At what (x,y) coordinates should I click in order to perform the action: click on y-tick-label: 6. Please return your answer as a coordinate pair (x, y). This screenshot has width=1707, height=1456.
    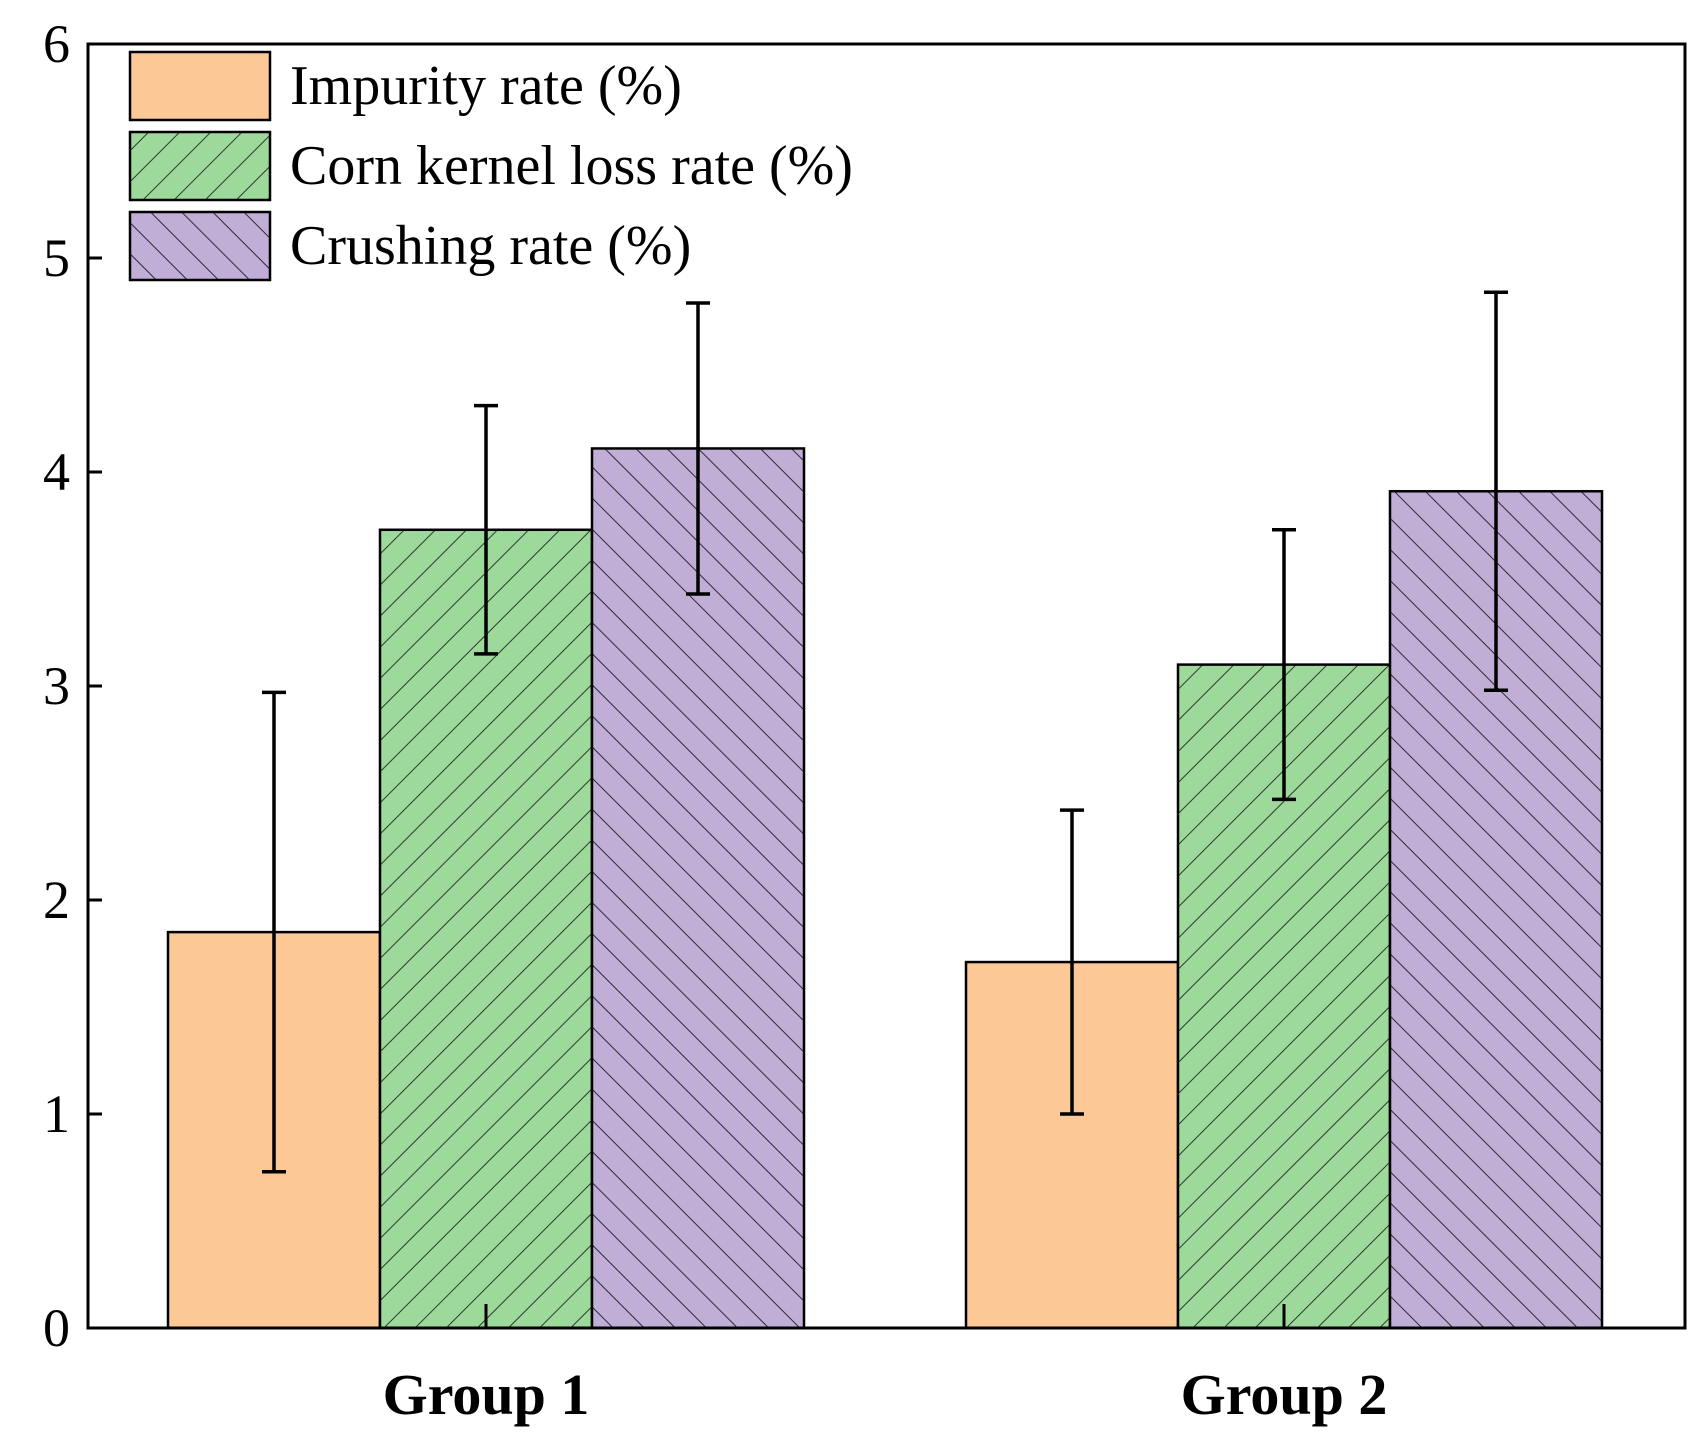
    Looking at the image, I should click on (56, 44).